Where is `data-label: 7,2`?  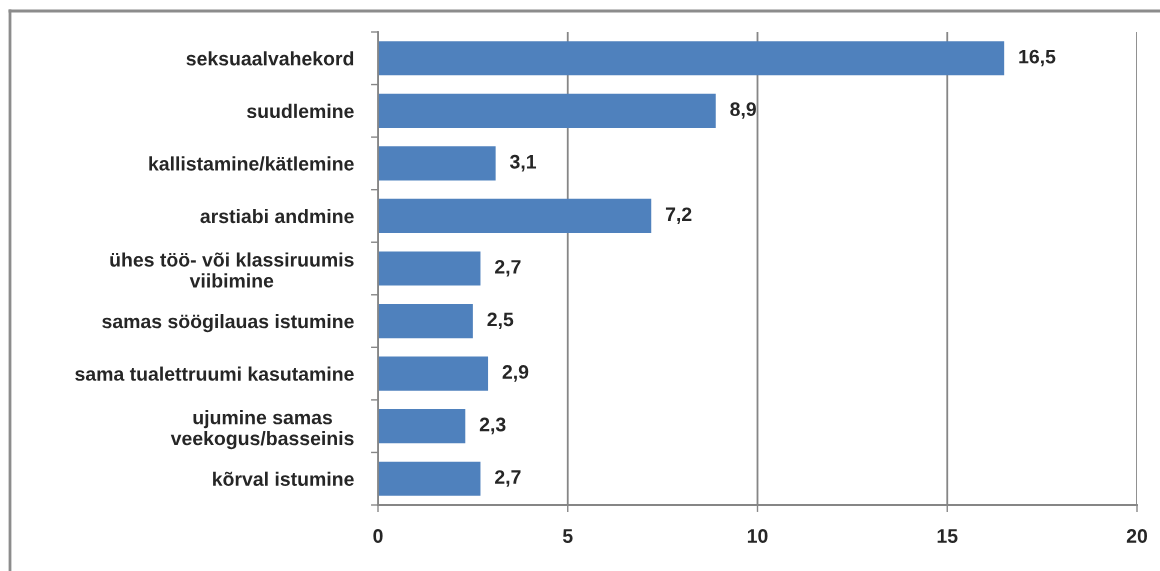 data-label: 7,2 is located at coordinates (678, 215).